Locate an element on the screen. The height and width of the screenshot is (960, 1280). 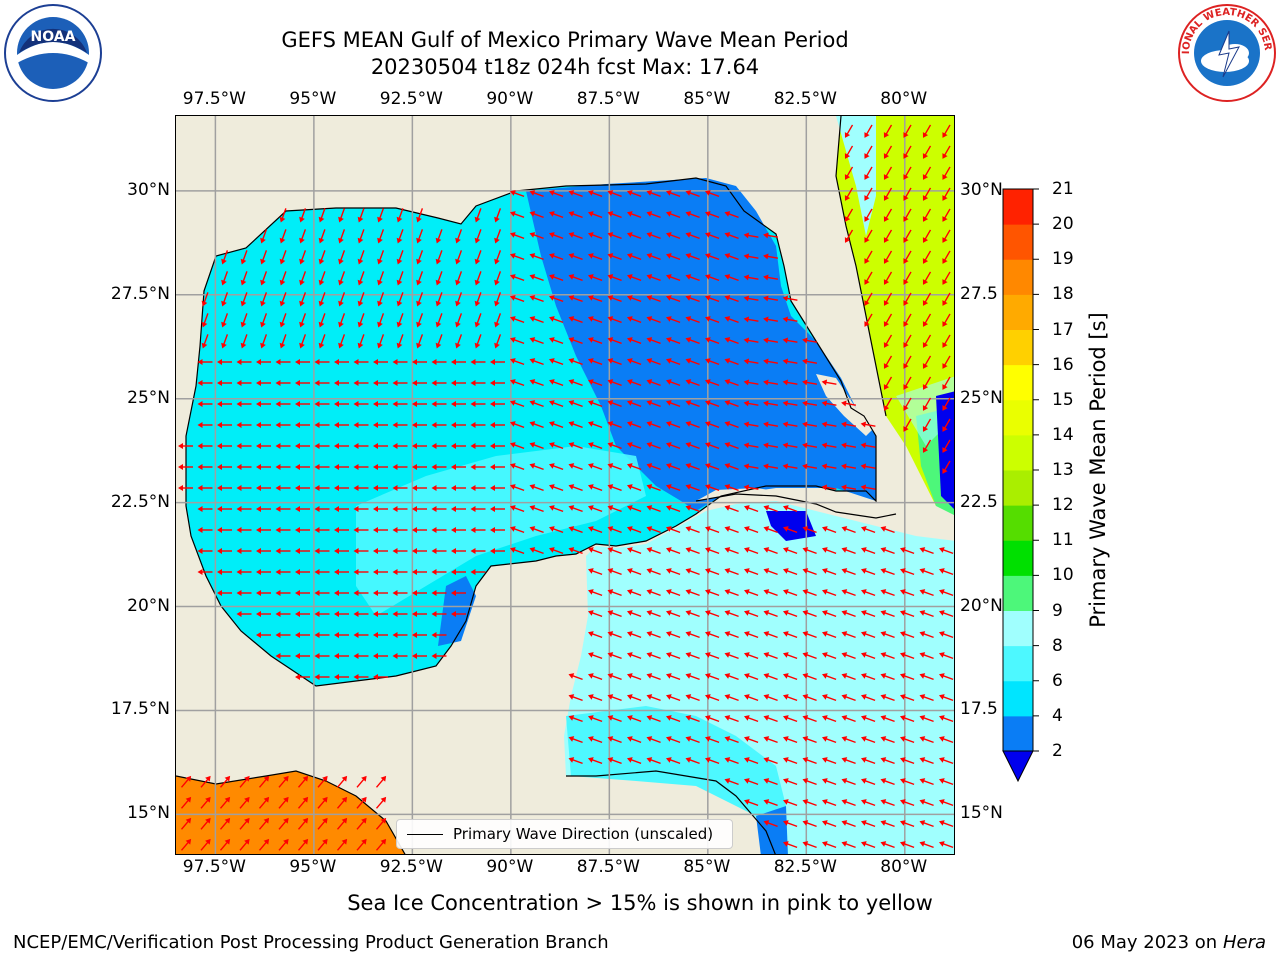
lat-tick-label-left: 27.5°N is located at coordinates (140, 293).